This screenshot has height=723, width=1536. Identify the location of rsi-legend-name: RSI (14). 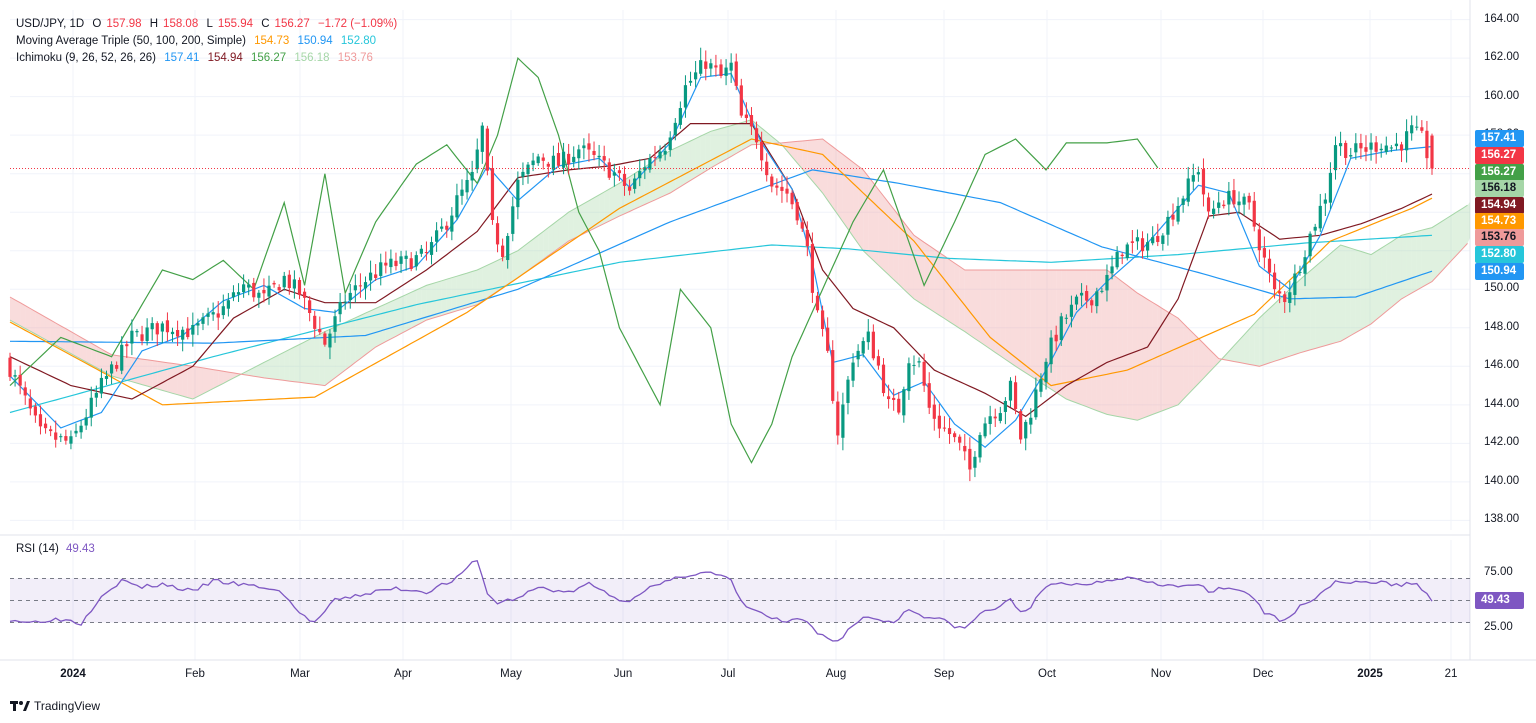
(37, 549).